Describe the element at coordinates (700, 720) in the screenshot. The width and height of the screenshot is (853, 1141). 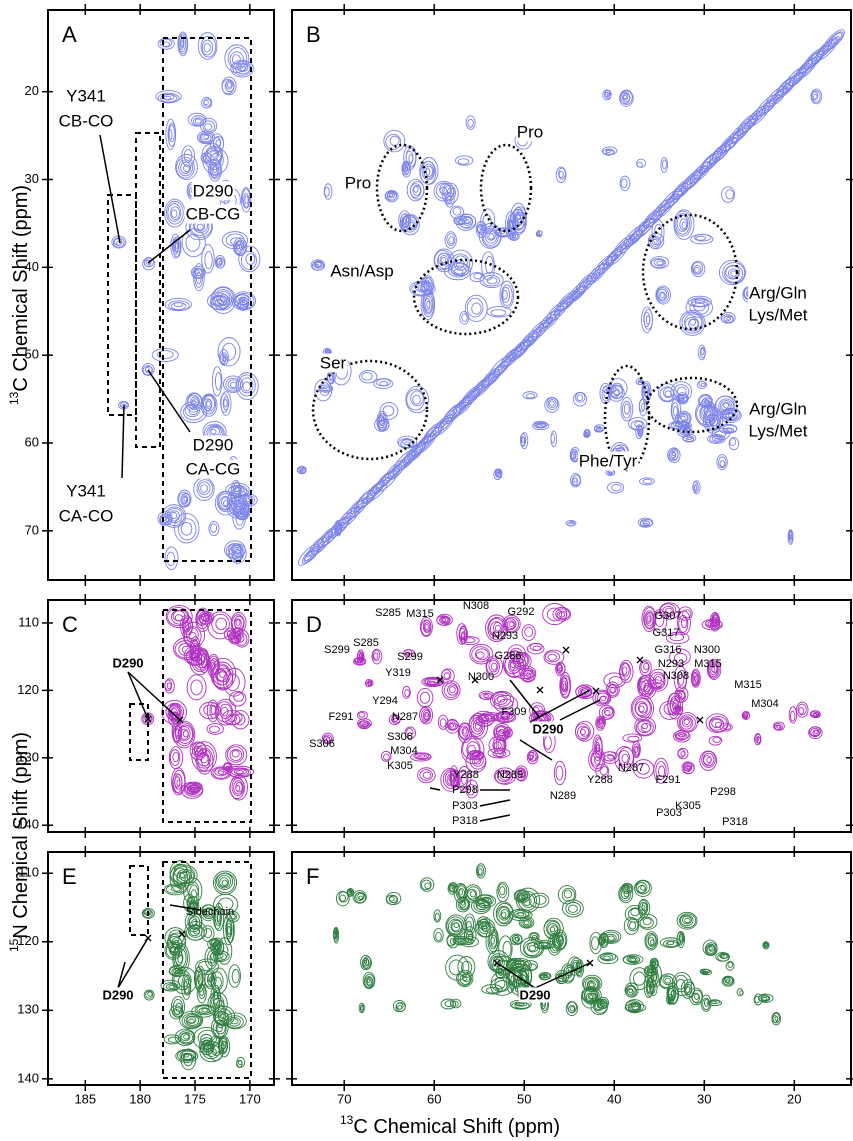
I see `peak-marker` at that location.